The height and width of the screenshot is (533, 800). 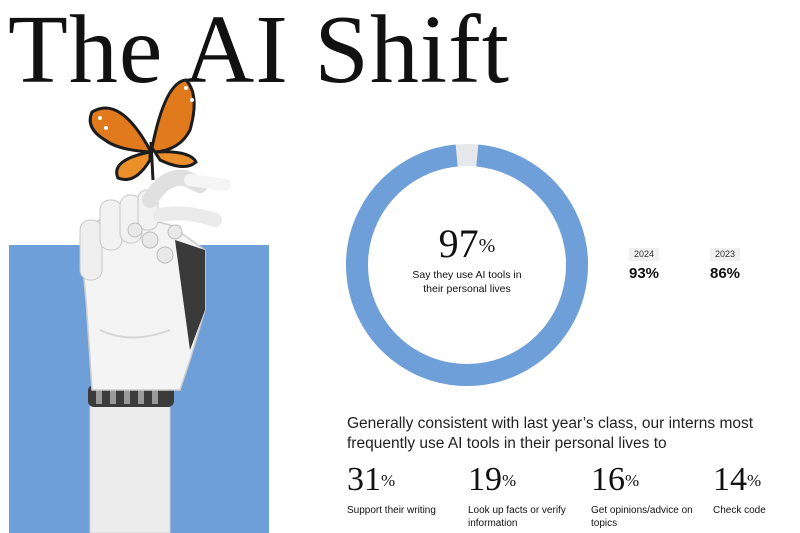 I want to click on comparison-year-value: 86%, so click(x=725, y=273).